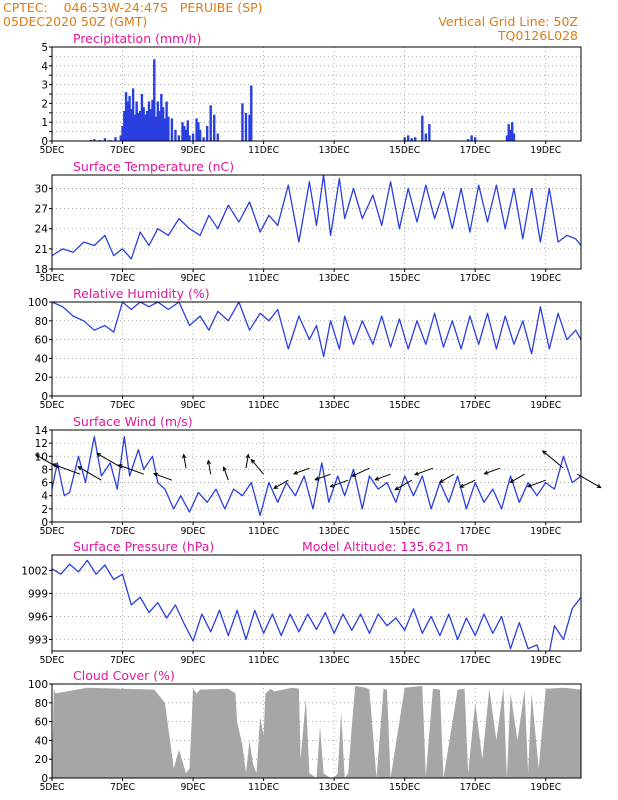 This screenshot has height=800, width=618. I want to click on cloud-title: Cloud Cover (%), so click(124, 675).